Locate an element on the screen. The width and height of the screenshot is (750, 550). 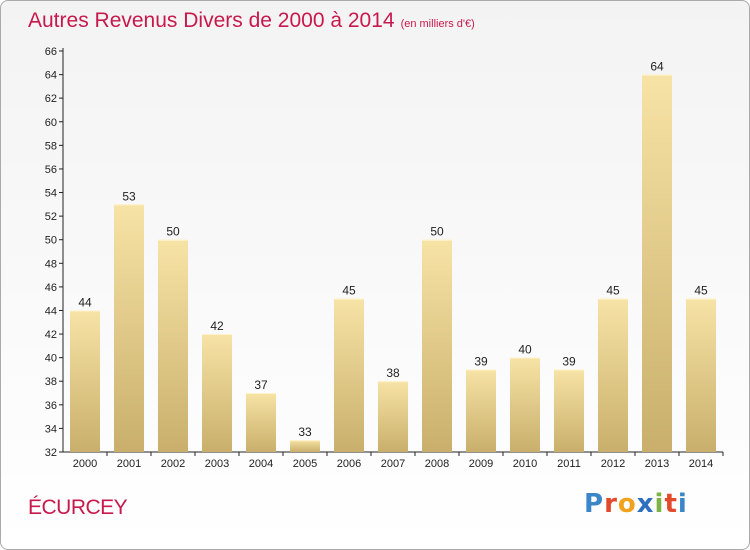
x-tick-label: 2002 is located at coordinates (173, 464).